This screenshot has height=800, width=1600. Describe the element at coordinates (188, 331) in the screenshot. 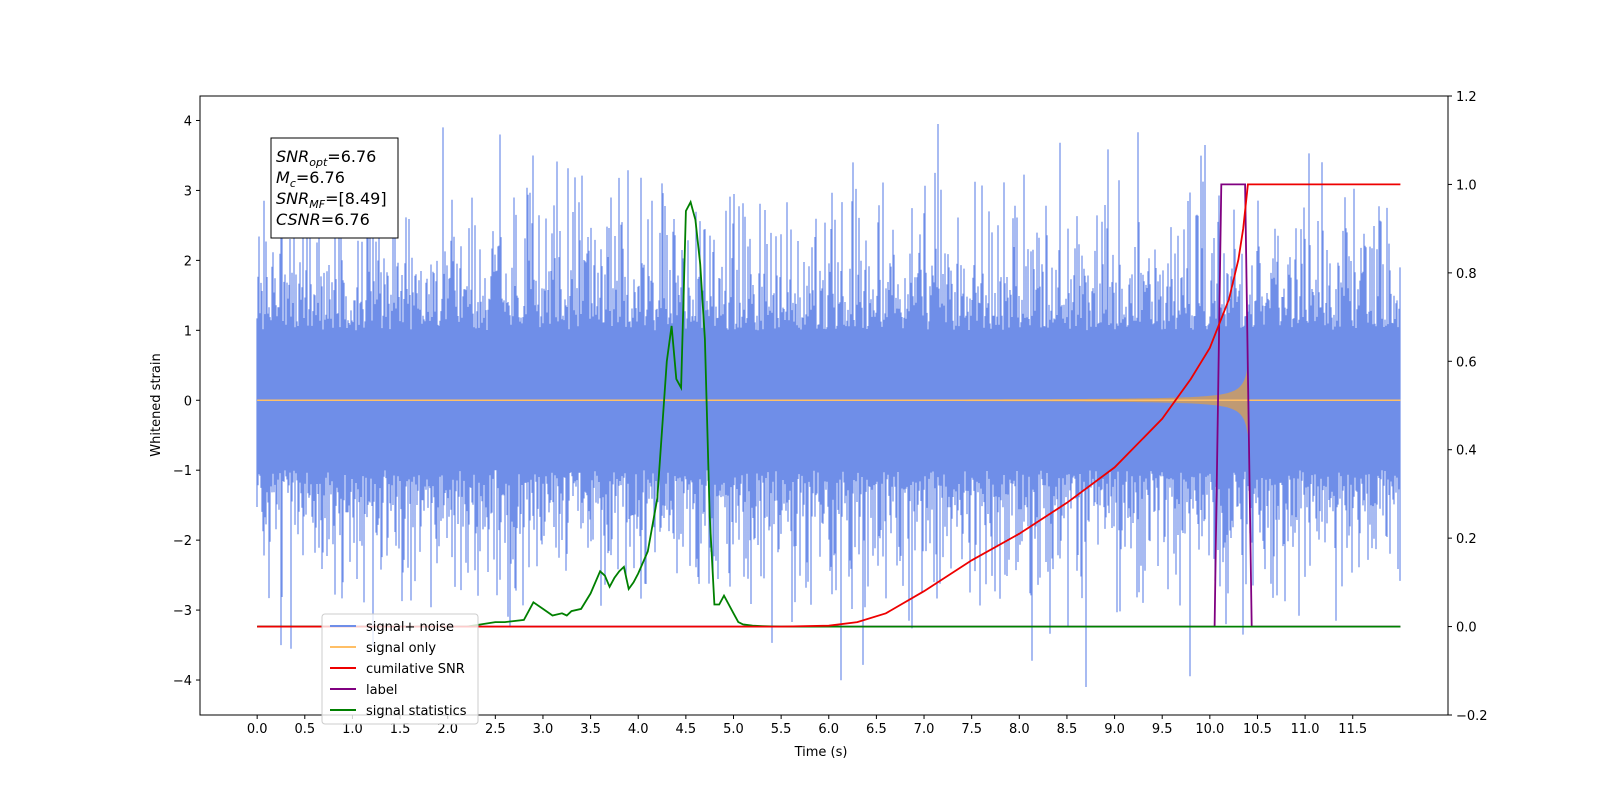

I see `y-left-tick-label: 1` at that location.